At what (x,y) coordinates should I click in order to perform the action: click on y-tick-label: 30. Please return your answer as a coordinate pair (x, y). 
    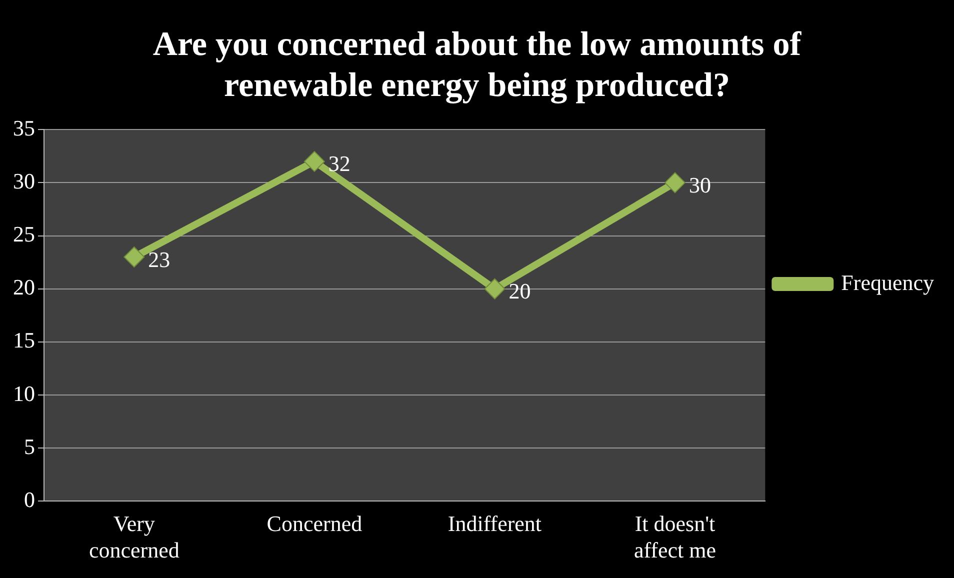
    Looking at the image, I should click on (24, 181).